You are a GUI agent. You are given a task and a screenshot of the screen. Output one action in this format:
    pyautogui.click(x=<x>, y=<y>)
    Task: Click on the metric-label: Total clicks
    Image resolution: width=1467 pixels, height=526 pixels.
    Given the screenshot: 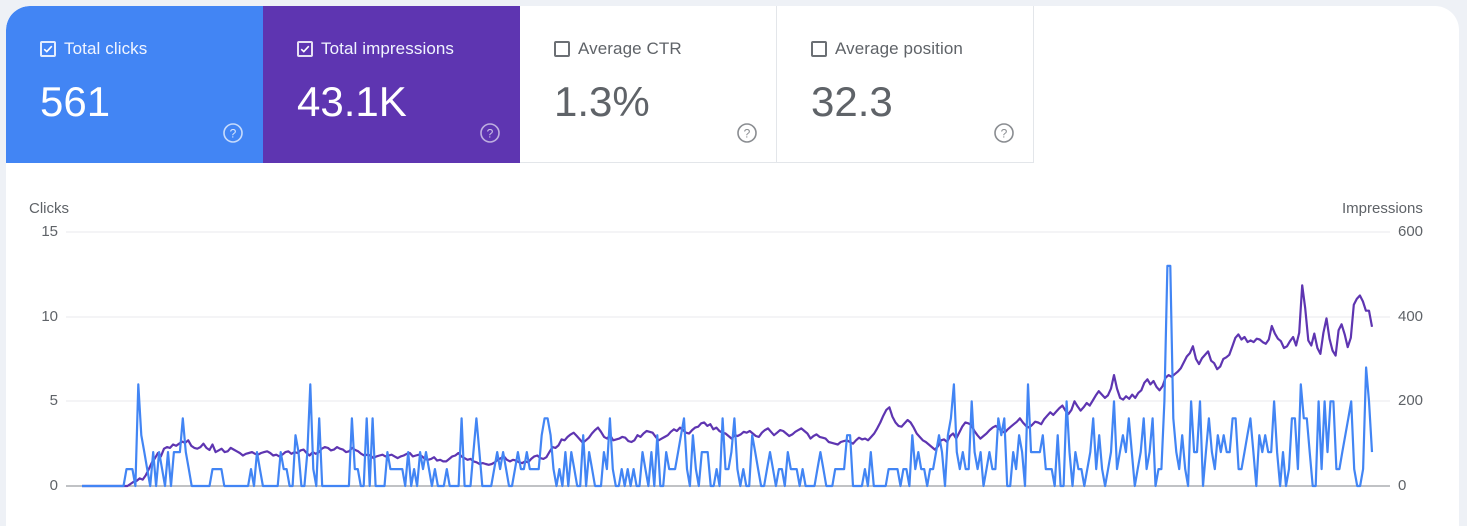 What is the action you would take?
    pyautogui.click(x=106, y=48)
    